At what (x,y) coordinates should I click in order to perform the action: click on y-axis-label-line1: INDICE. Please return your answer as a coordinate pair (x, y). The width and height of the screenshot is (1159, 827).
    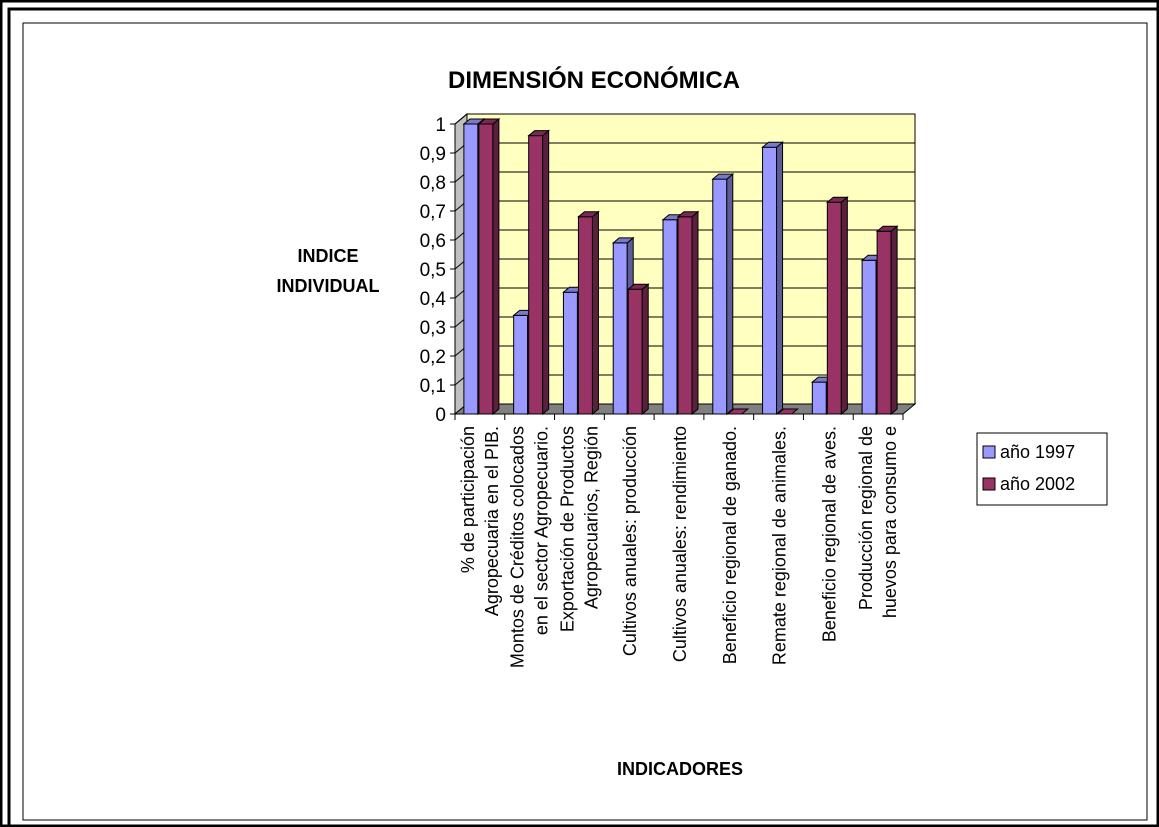
    Looking at the image, I should click on (327, 256).